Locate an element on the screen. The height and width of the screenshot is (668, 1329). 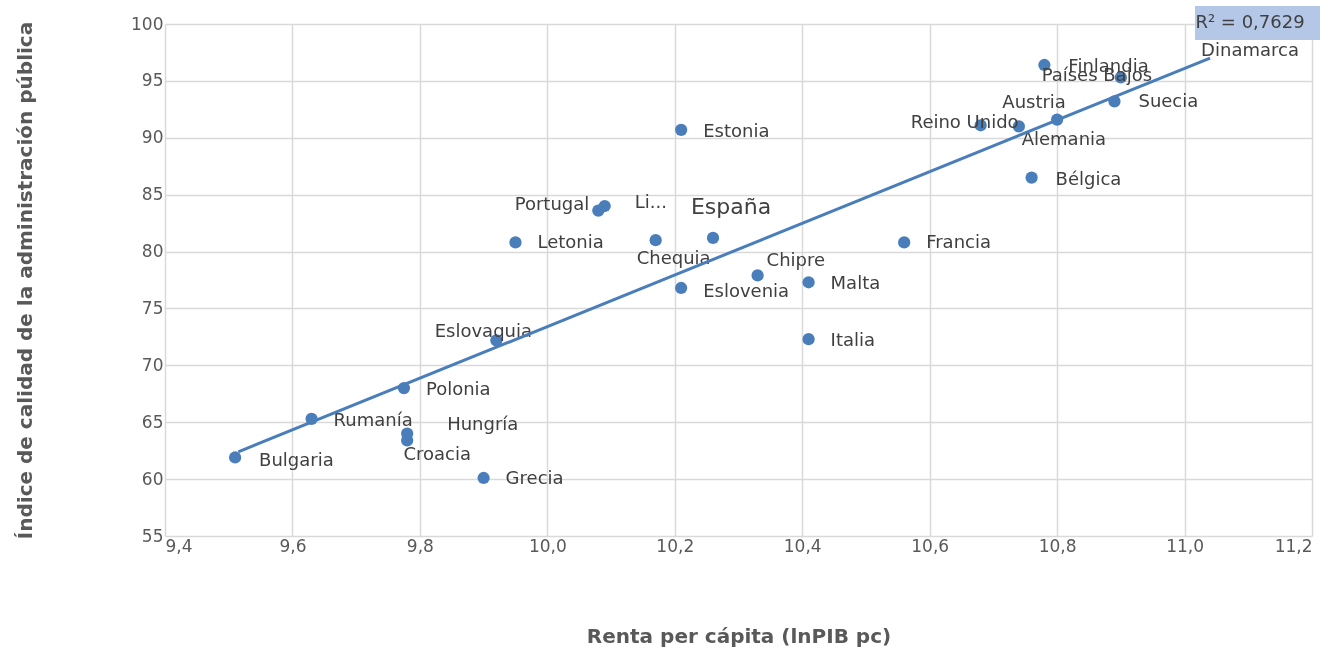
data-label: Reino Unido is located at coordinates (964, 122).